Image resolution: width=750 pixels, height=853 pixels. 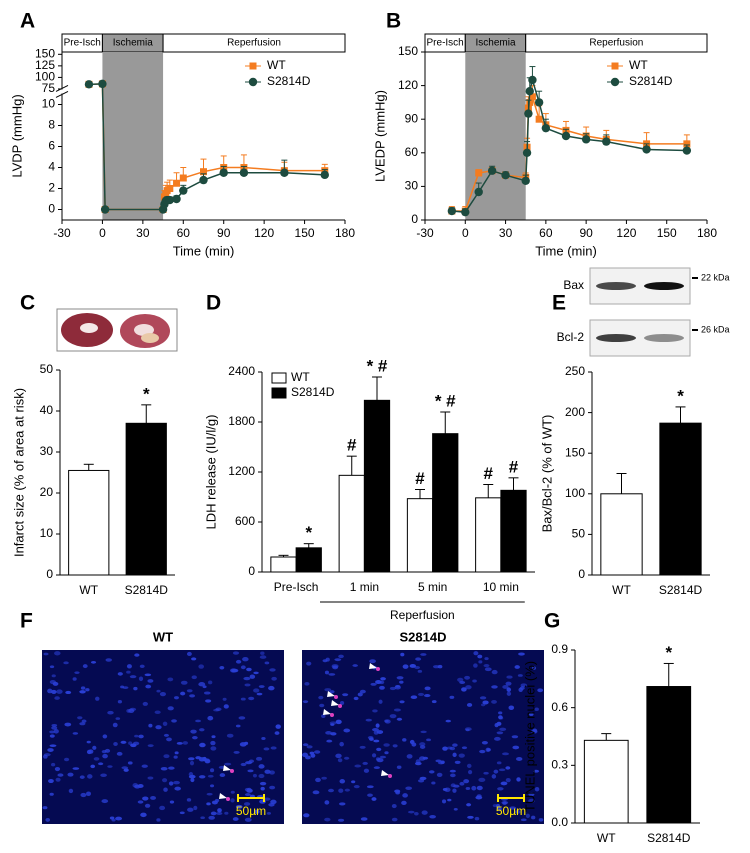 What do you see at coordinates (412, 186) in the screenshot?
I see `y-tick-label: 30` at bounding box center [412, 186].